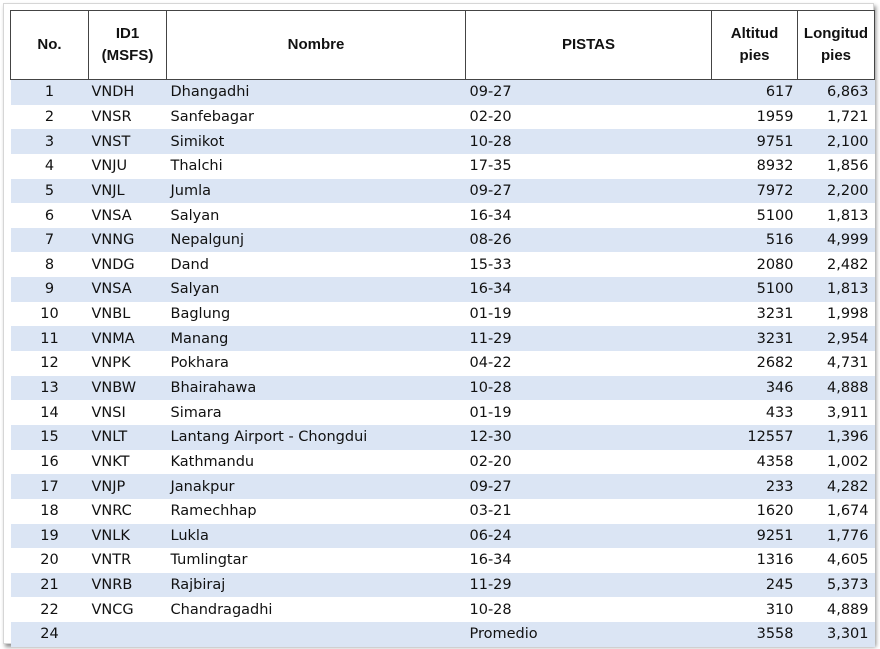  I want to click on row-altitud: 2682, so click(754, 363).